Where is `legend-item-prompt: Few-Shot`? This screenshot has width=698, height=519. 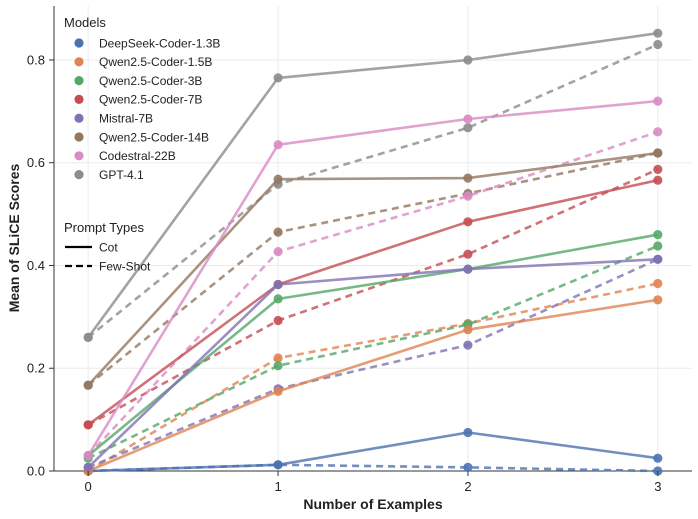
legend-item-prompt: Few-Shot is located at coordinates (108, 266).